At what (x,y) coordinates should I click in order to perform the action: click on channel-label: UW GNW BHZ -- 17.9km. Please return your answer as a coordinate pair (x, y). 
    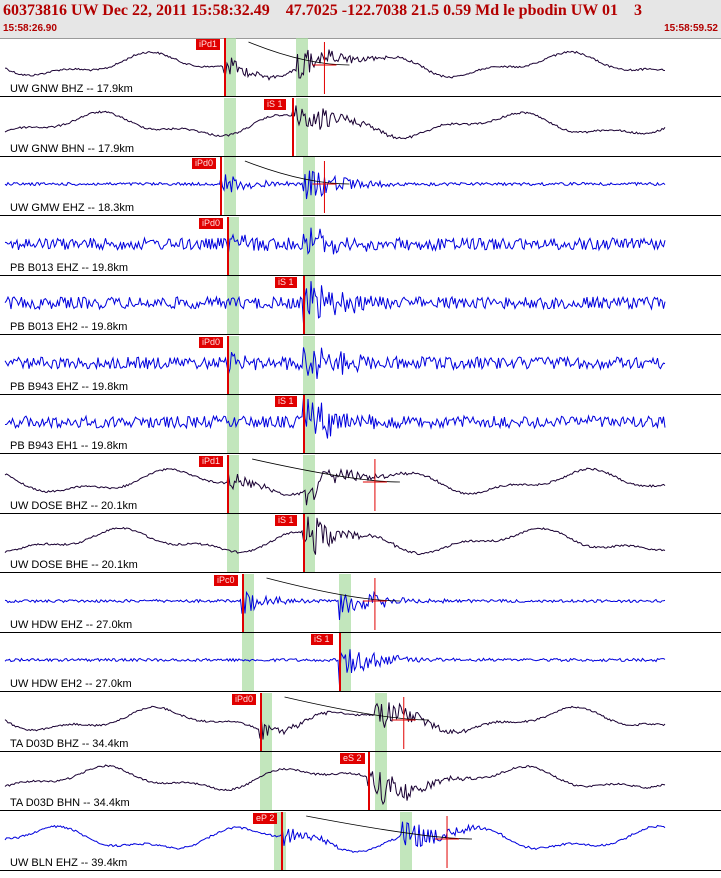
    Looking at the image, I should click on (71, 89).